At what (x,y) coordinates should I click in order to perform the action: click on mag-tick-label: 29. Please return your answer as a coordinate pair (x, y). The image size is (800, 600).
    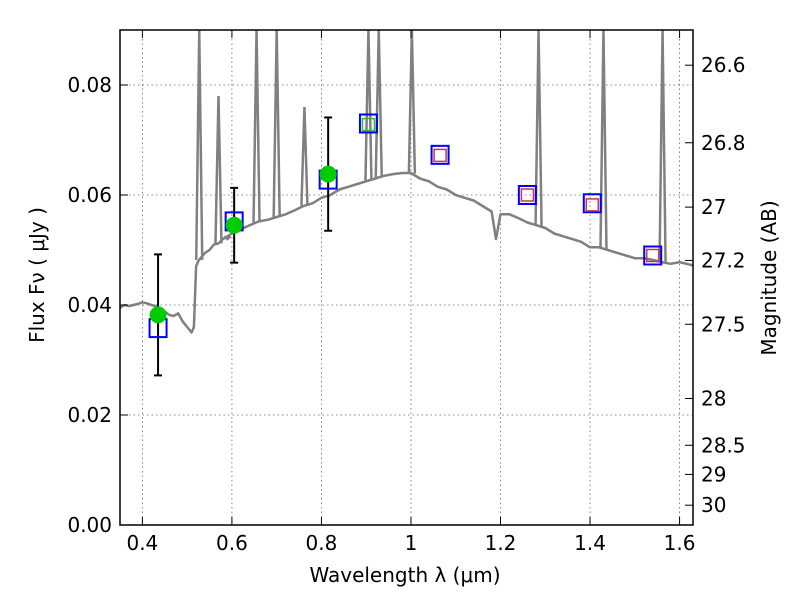
    Looking at the image, I should click on (713, 474).